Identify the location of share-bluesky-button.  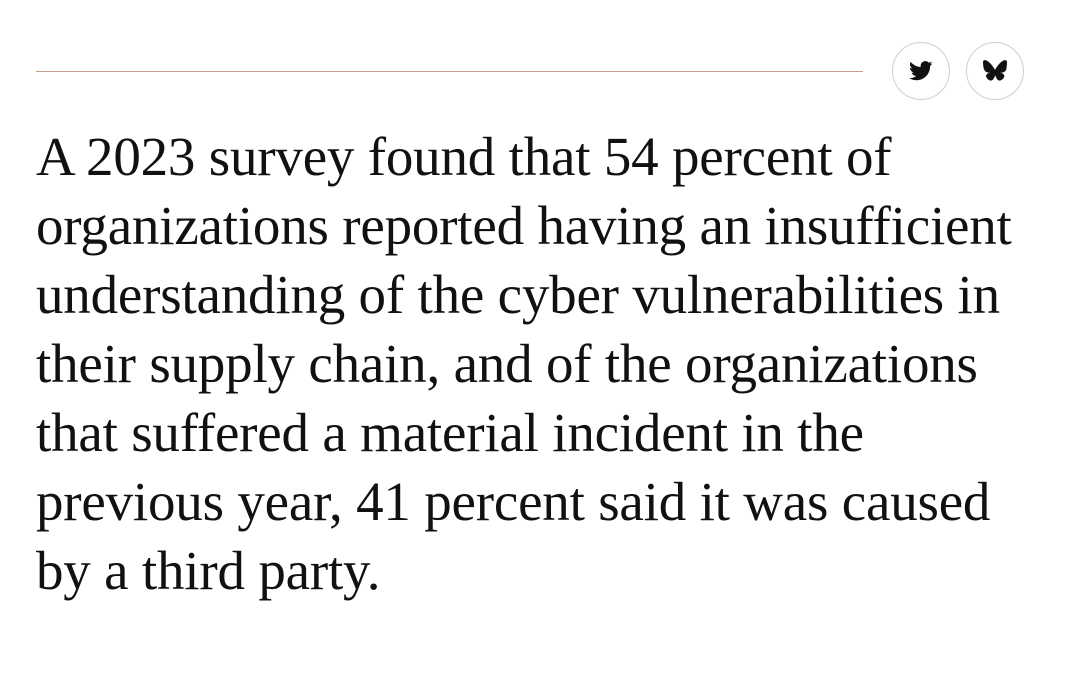
(995, 71).